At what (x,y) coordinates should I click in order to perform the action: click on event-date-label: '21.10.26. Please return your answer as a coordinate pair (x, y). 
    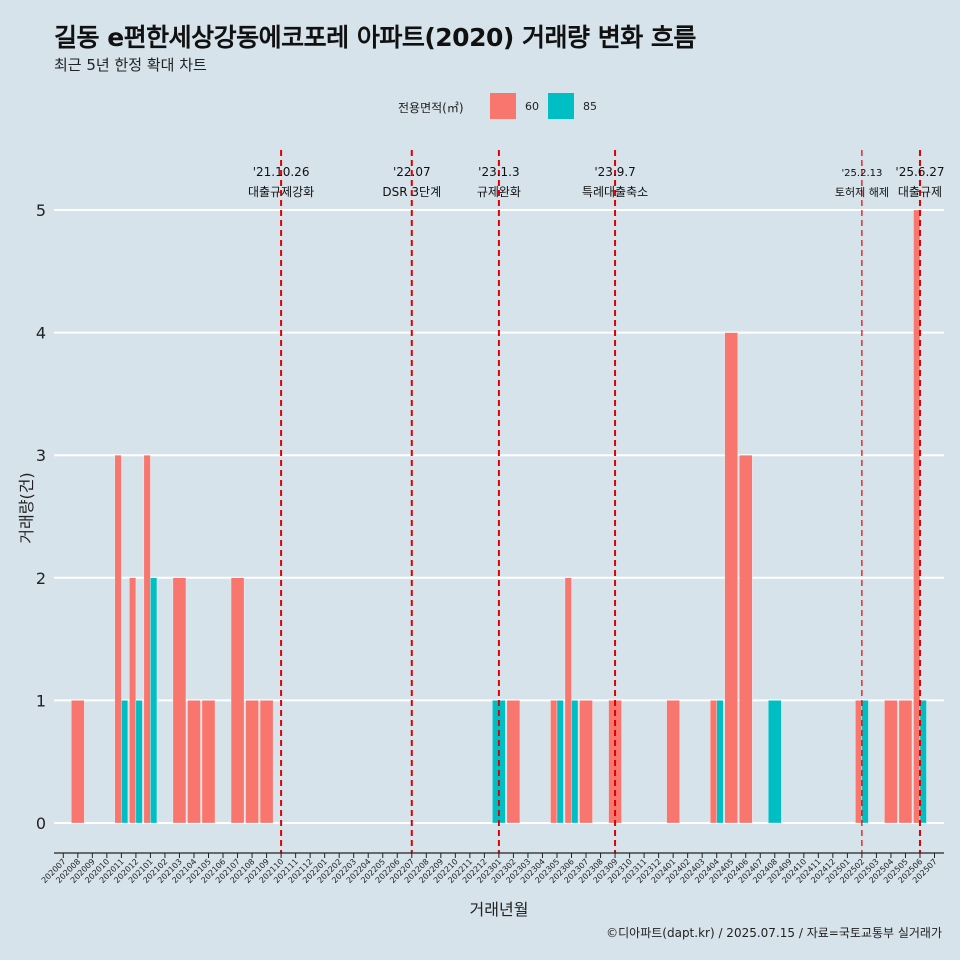
    Looking at the image, I should click on (281, 172).